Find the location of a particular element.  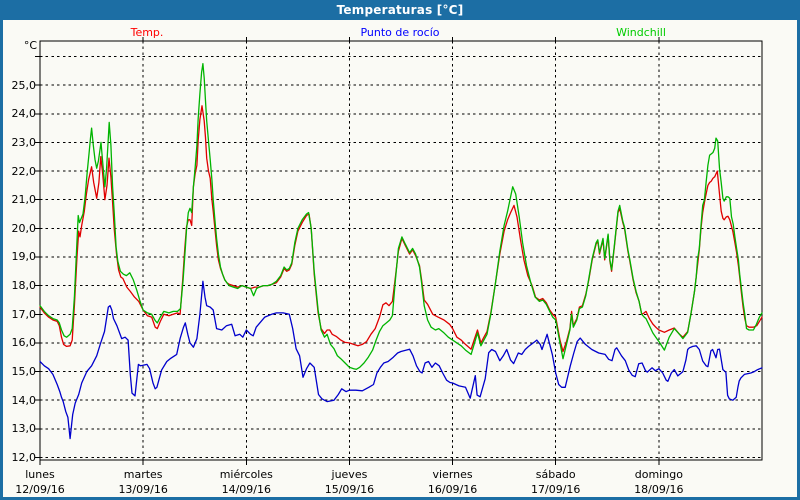

y-axis-tick-label: 20,0 is located at coordinates (24, 228).